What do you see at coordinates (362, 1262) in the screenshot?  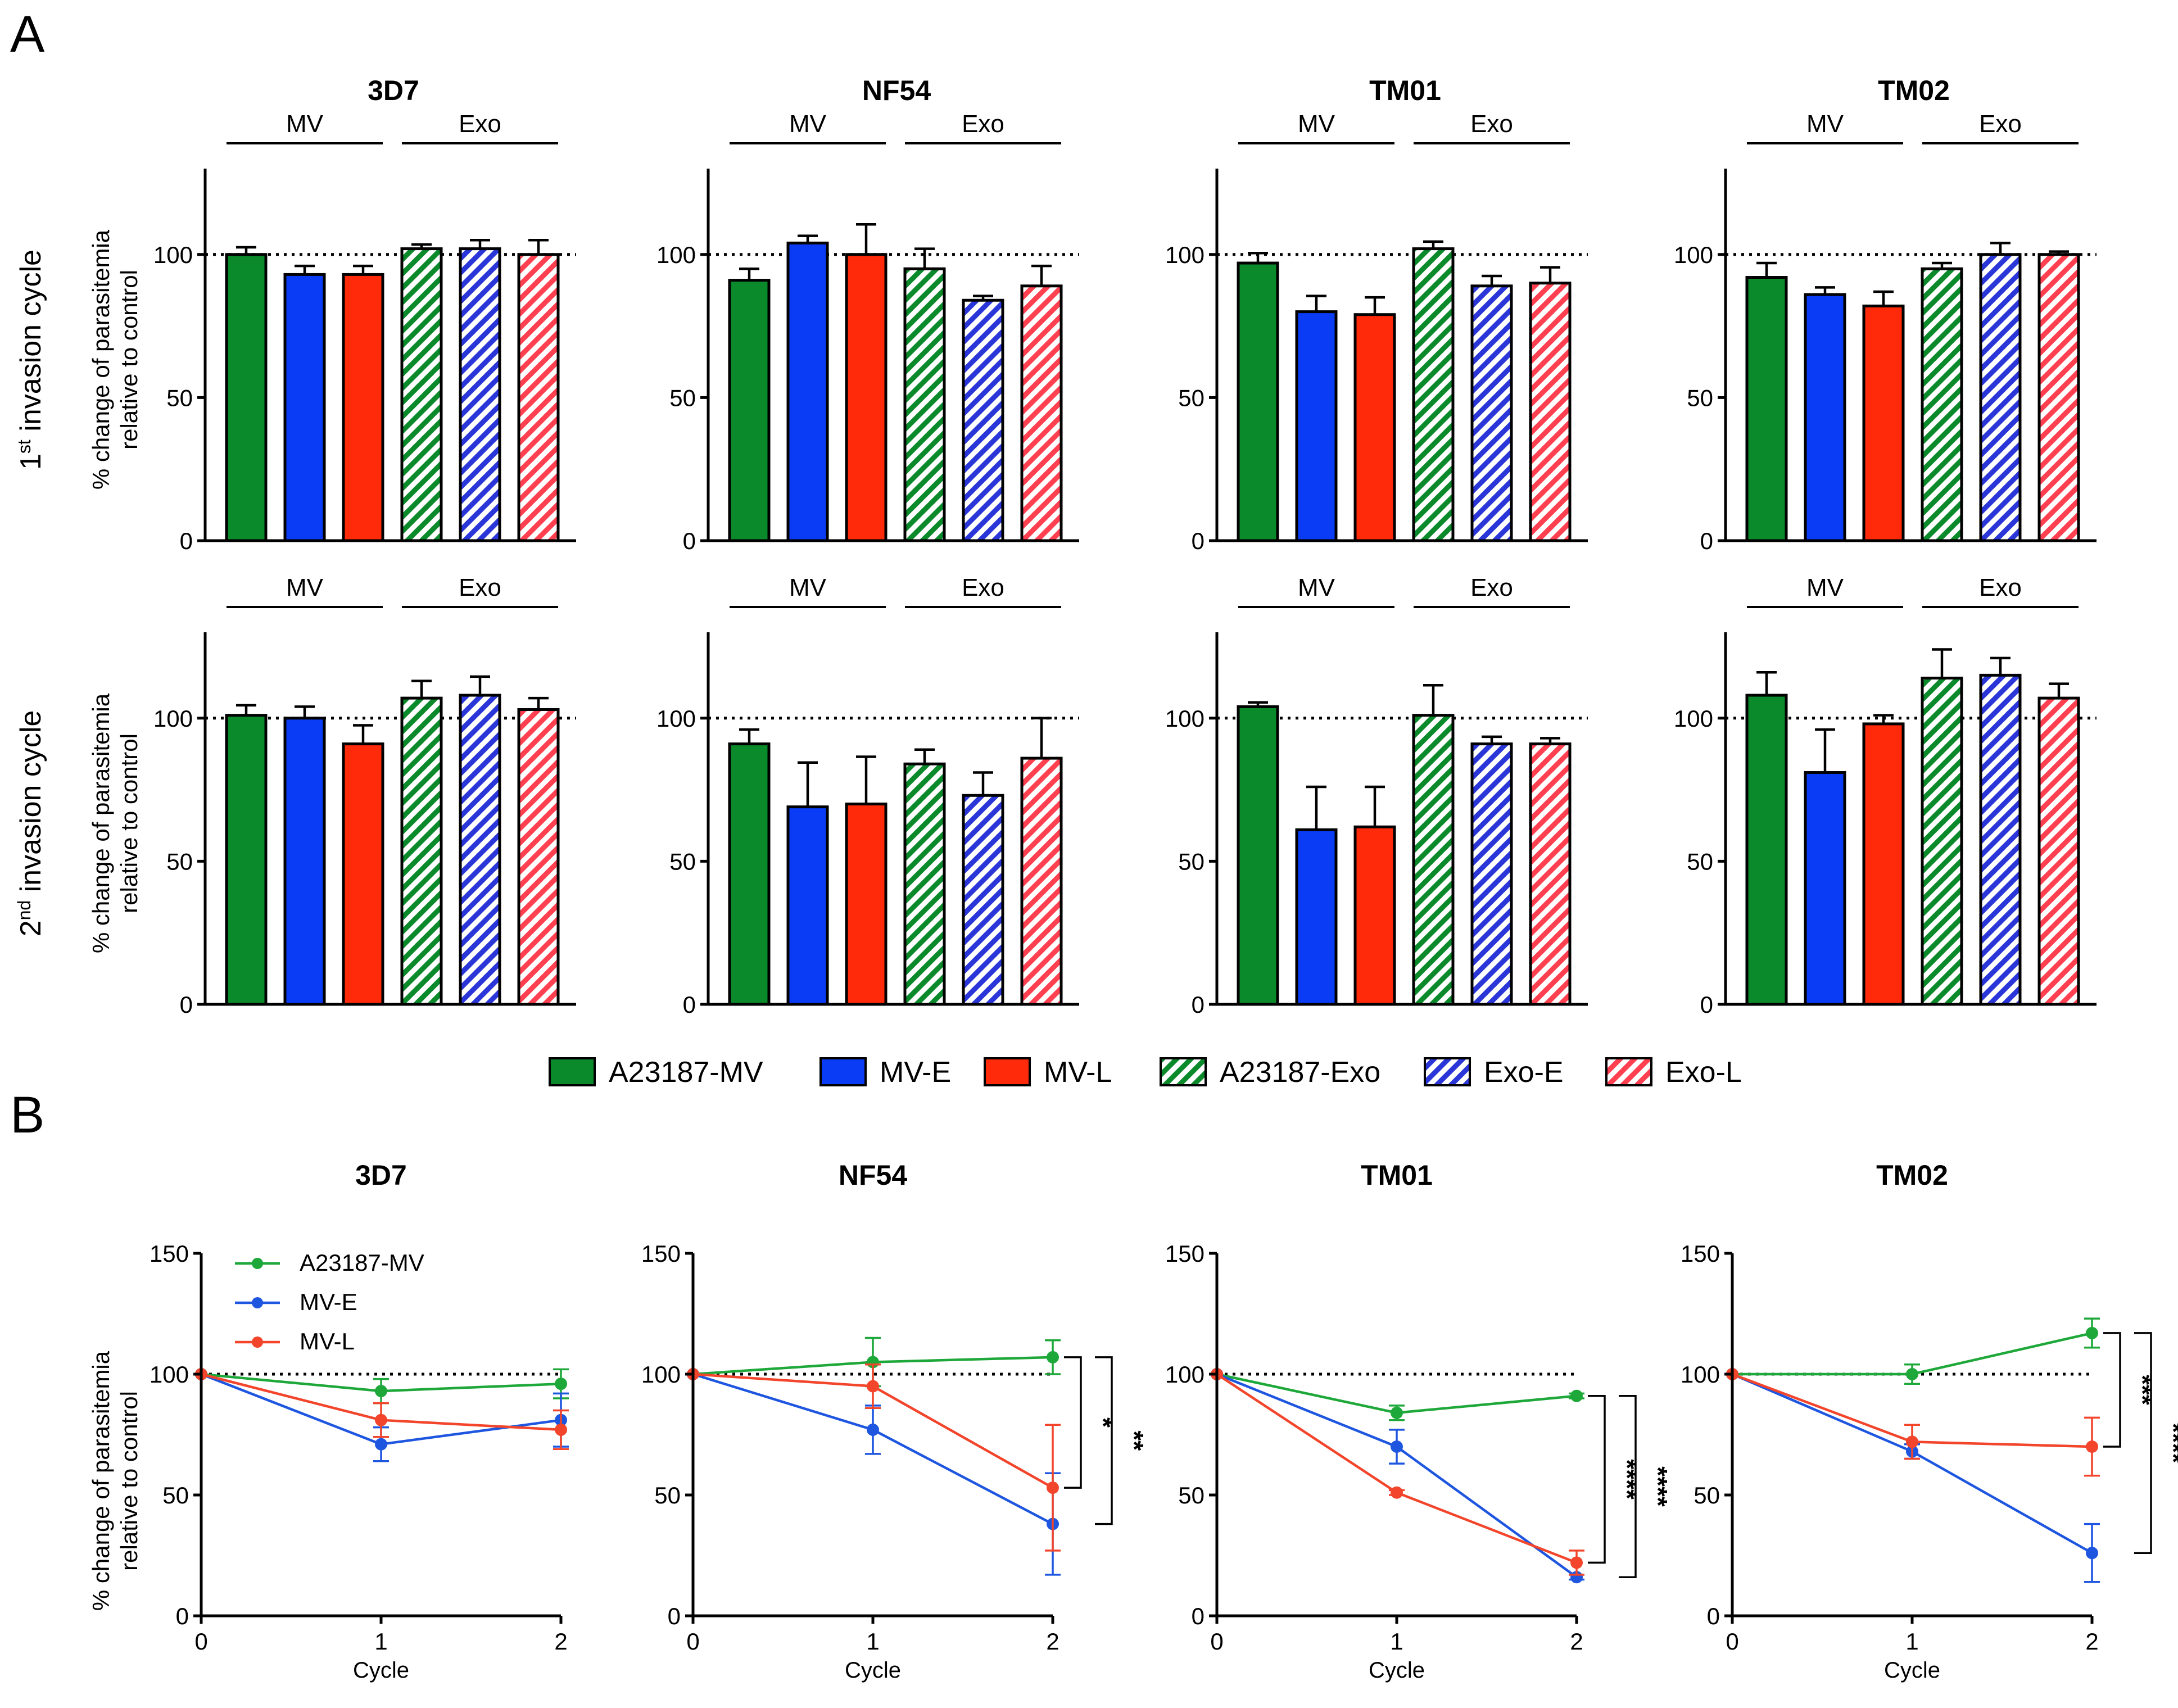 I see `legend-label-a23187-mv: A23187-MV` at bounding box center [362, 1262].